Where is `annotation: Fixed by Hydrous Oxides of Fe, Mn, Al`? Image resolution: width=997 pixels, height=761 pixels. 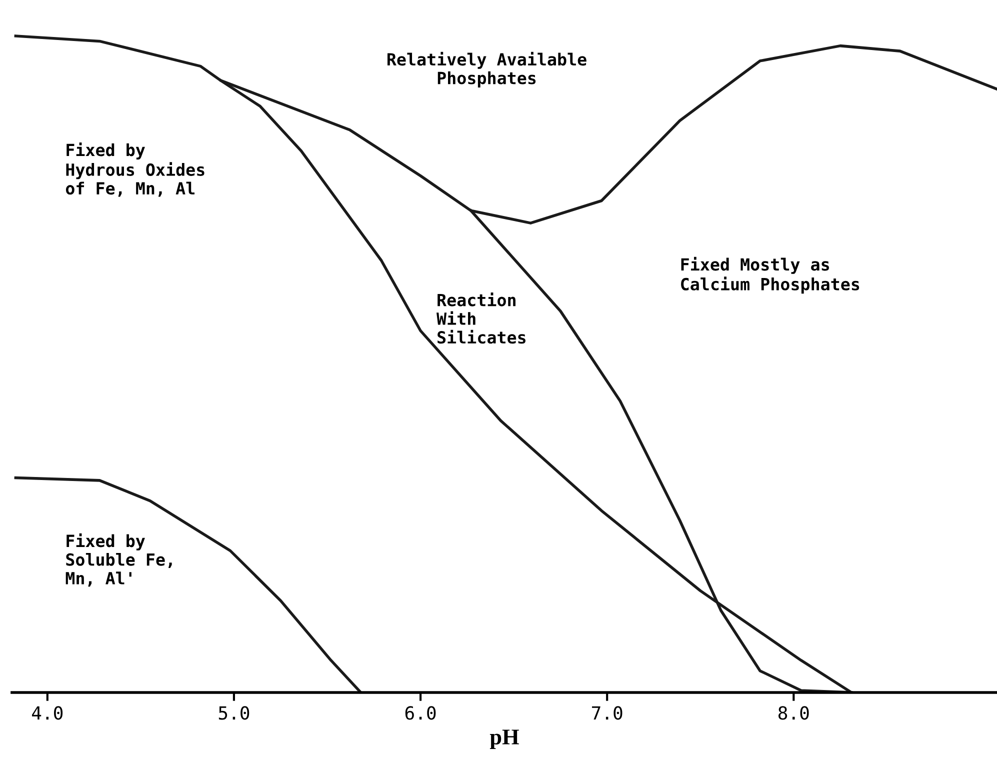
annotation: Fixed by Hydrous Oxides of Fe, Mn, Al is located at coordinates (135, 169).